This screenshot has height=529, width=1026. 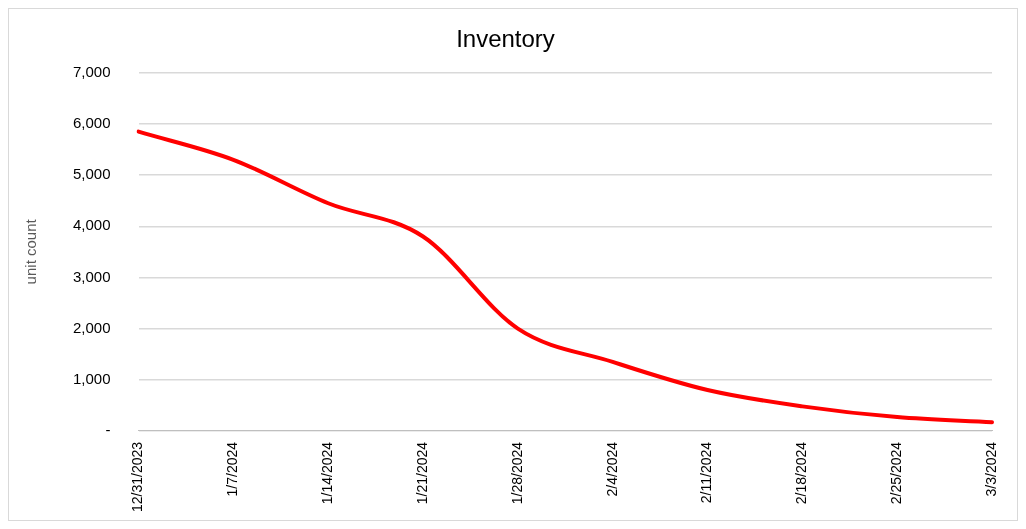 What do you see at coordinates (421, 473) in the screenshot?
I see `x-tick-label: 1/21/2024` at bounding box center [421, 473].